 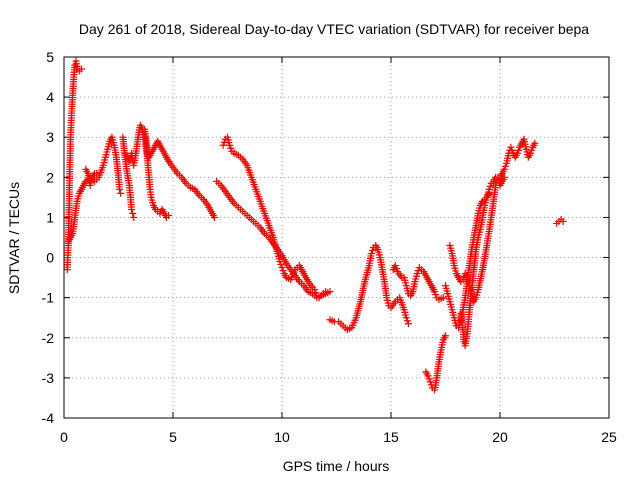 I want to click on x-tick-label: 10, so click(x=282, y=437).